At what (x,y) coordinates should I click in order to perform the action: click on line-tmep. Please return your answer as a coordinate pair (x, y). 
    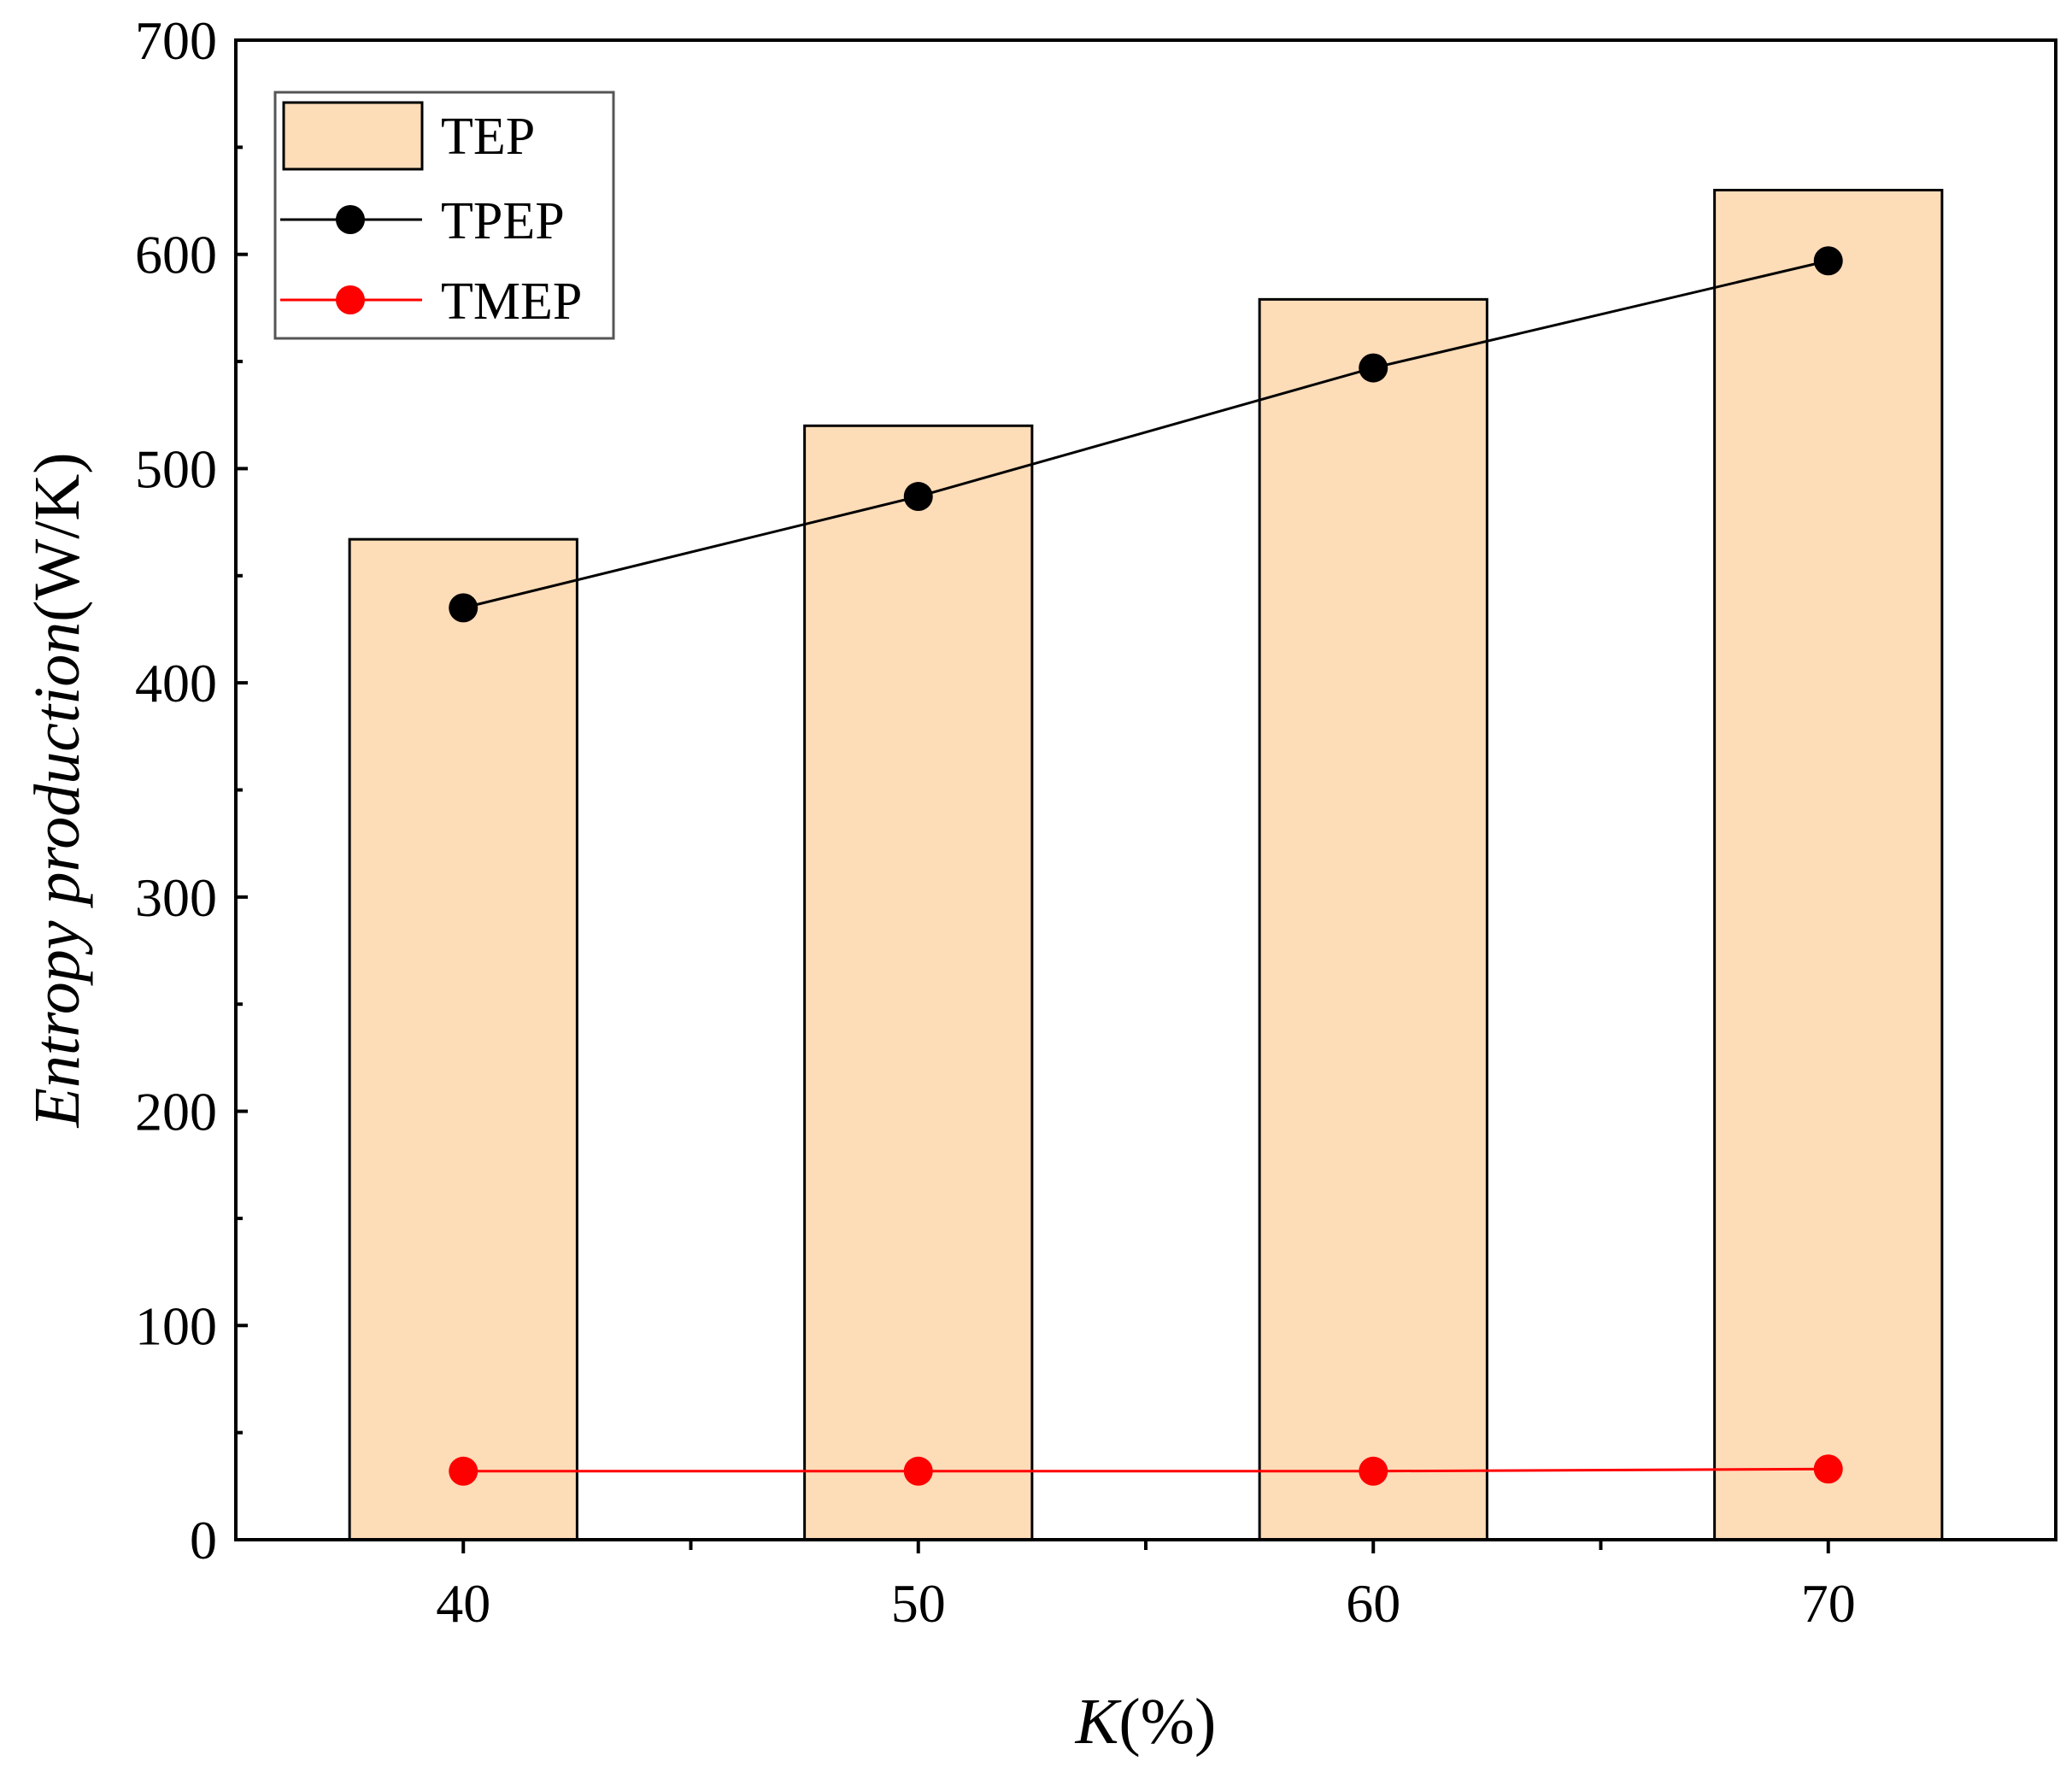
    Looking at the image, I should click on (1145, 1470).